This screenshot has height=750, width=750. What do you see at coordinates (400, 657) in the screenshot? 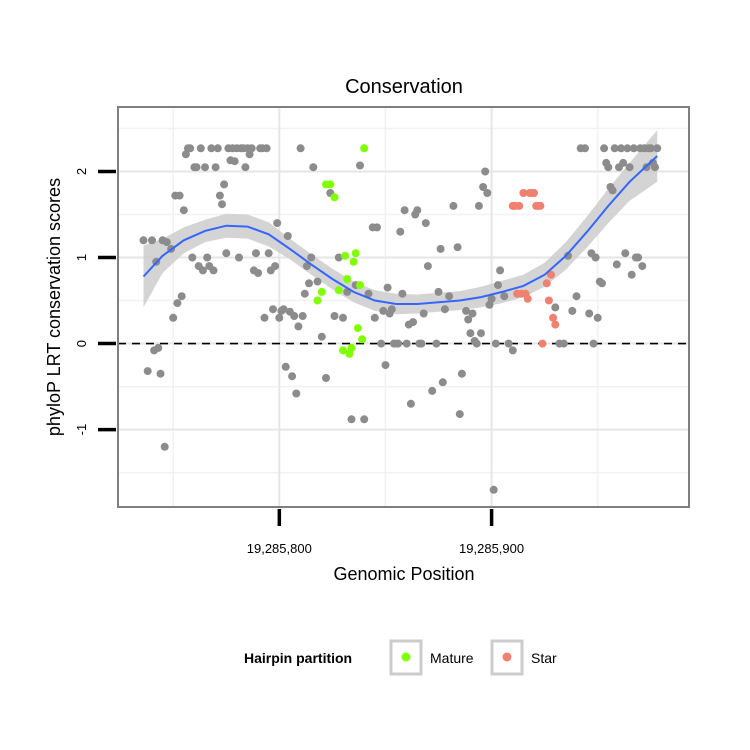
I see `legend: Hairpin partition Mature Star` at bounding box center [400, 657].